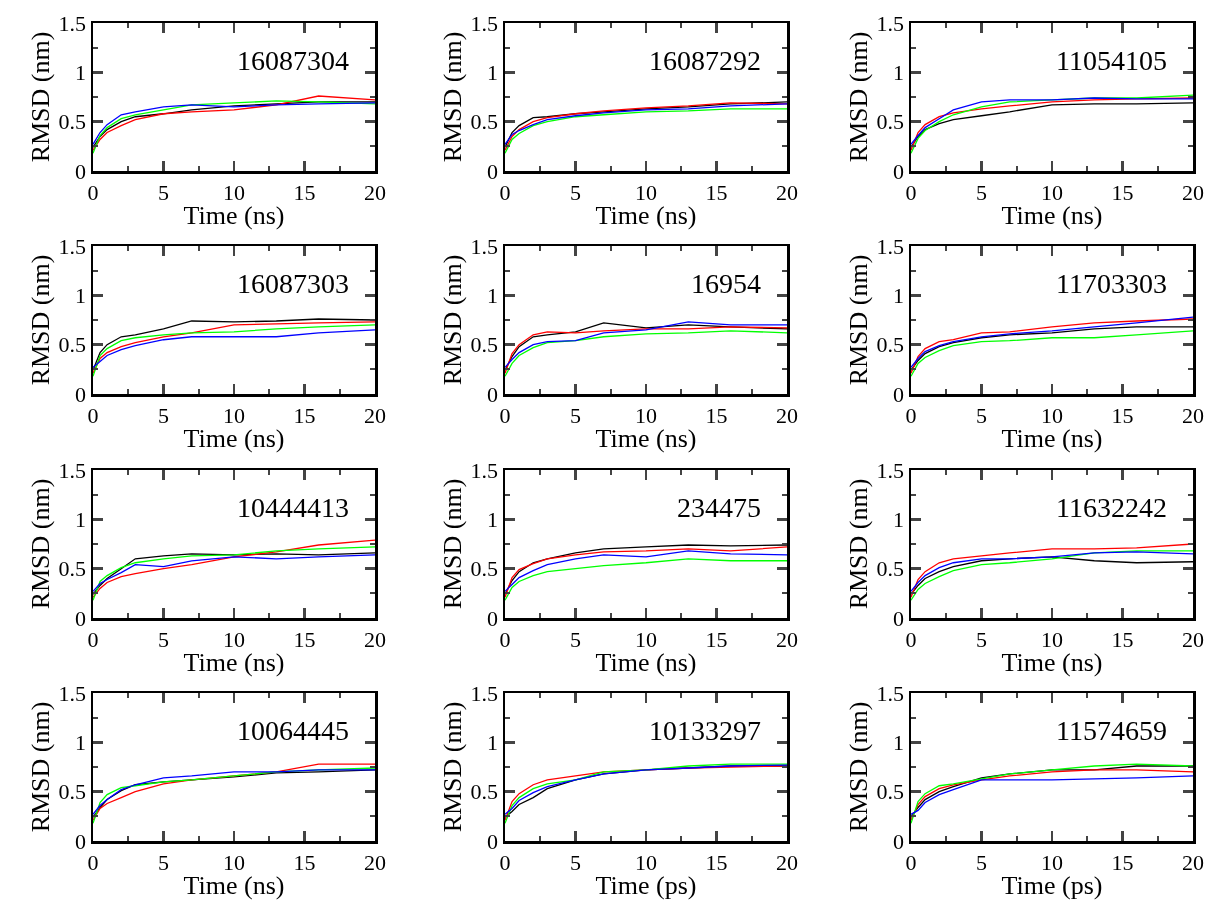 The width and height of the screenshot is (1214, 914). I want to click on text: 11574659, so click(1111, 730).